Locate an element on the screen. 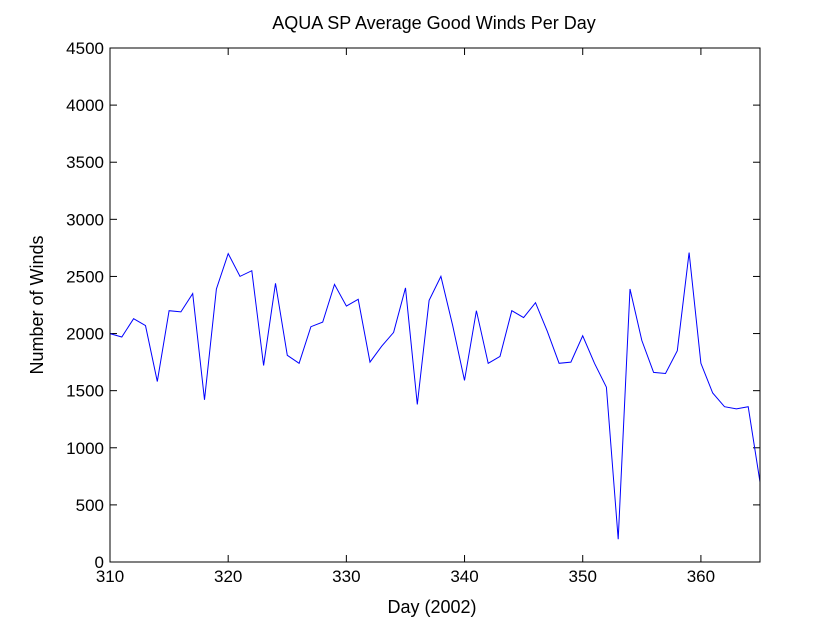  y-tick-label: 2500 is located at coordinates (85, 276).